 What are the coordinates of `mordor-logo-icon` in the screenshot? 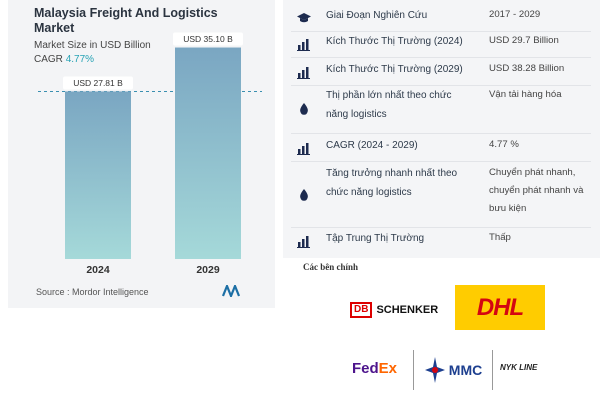 It's located at (231, 291).